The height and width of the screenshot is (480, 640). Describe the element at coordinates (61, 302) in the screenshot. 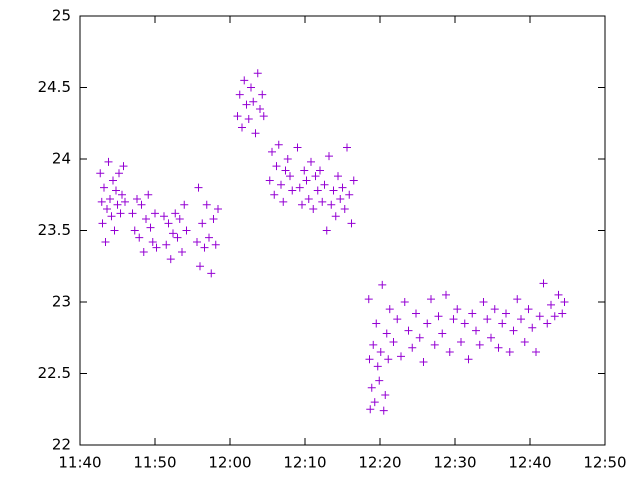

I see `y-tick-label: 23` at that location.